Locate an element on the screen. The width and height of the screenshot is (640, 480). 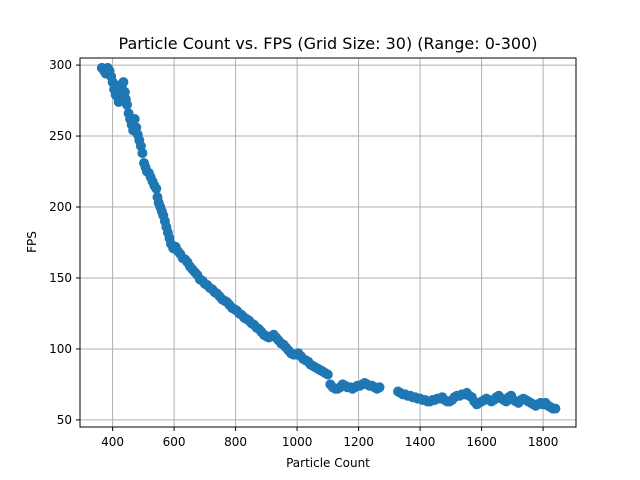
x-tick-label: 1800 is located at coordinates (543, 442).